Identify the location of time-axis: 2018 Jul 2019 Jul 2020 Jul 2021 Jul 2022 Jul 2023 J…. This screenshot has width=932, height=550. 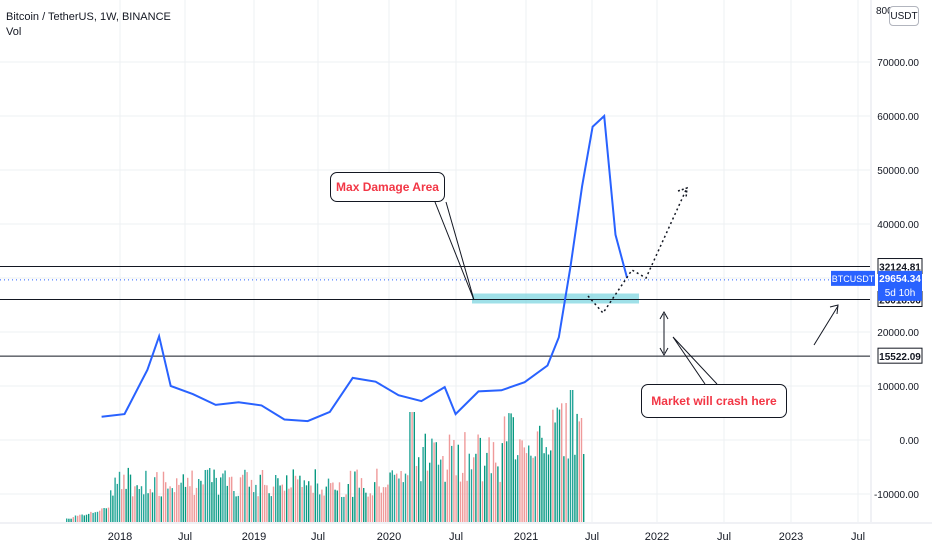
(466, 532).